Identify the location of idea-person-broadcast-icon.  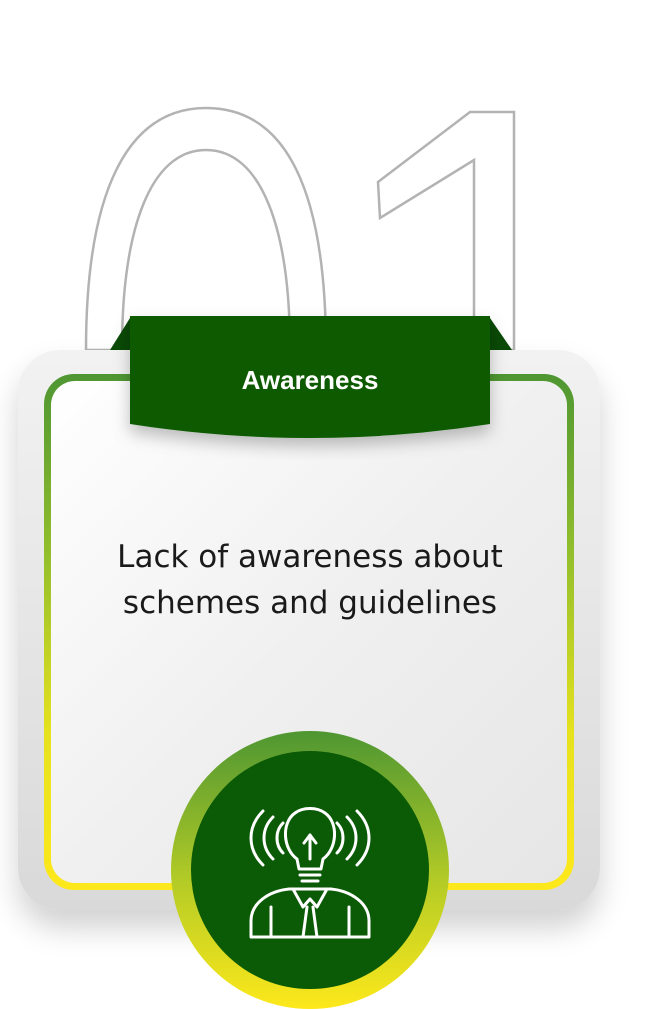
(310, 870).